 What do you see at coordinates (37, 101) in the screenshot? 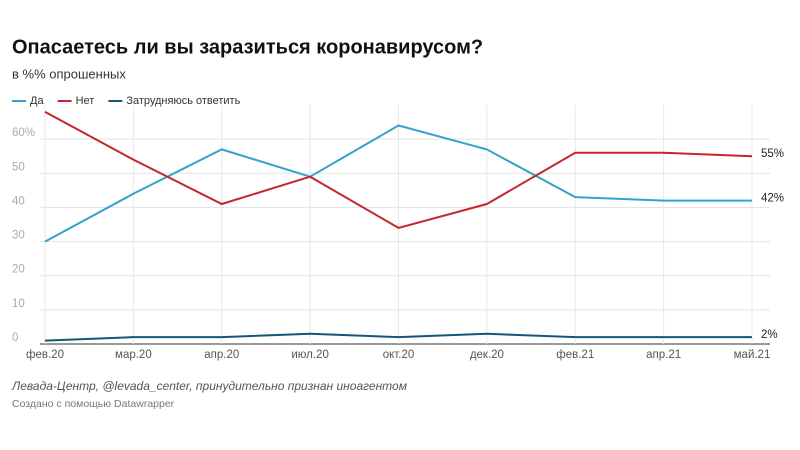
I see `legend-label: Да` at bounding box center [37, 101].